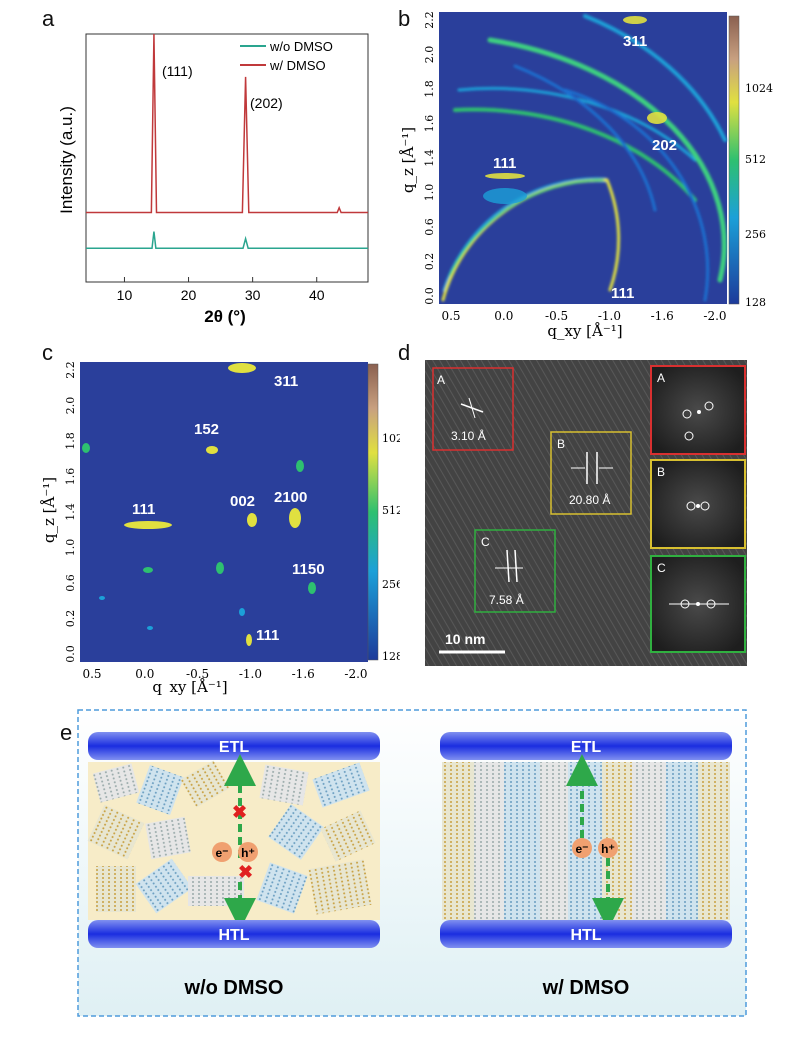  I want to click on left-etl-layer, so click(234, 746).